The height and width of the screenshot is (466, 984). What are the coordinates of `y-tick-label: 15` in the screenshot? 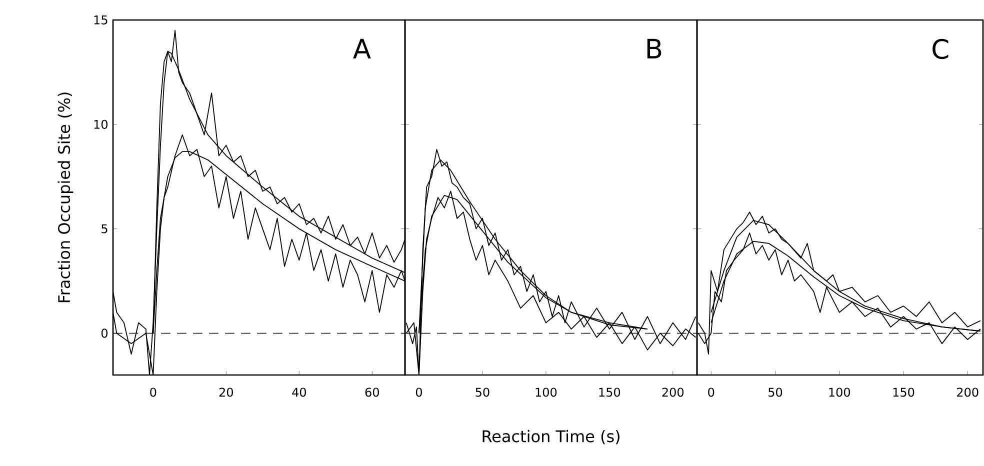 It's located at (101, 20).